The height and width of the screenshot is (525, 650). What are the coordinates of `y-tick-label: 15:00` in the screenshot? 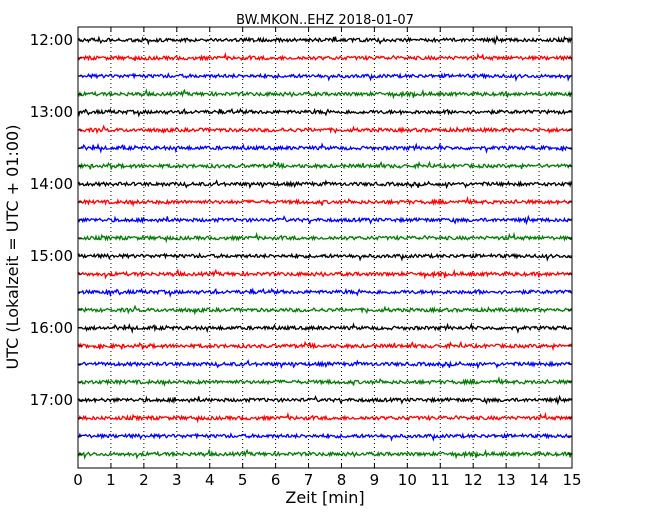 It's located at (51, 256).